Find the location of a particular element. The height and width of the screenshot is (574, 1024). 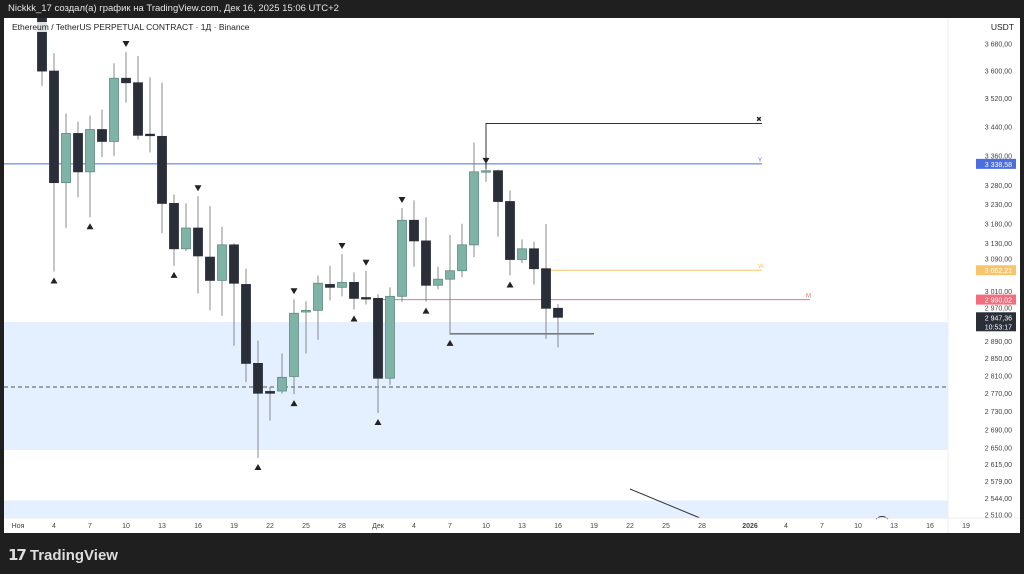

trend-line is located at coordinates (665, 503).